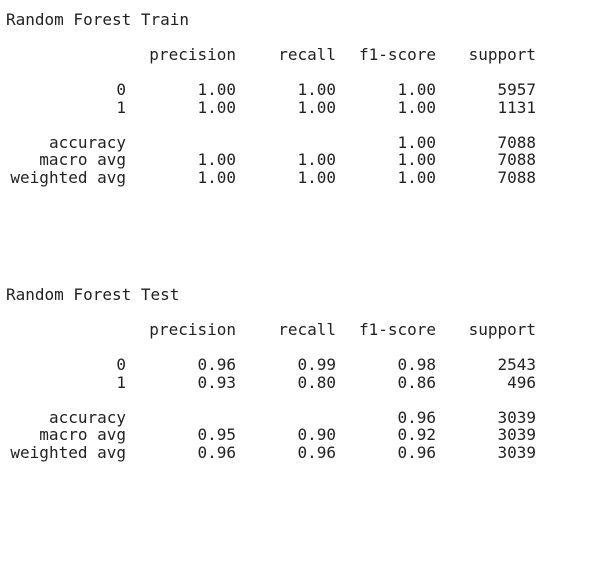 The height and width of the screenshot is (567, 600). I want to click on report-title: Random Forest Train, so click(98, 19).